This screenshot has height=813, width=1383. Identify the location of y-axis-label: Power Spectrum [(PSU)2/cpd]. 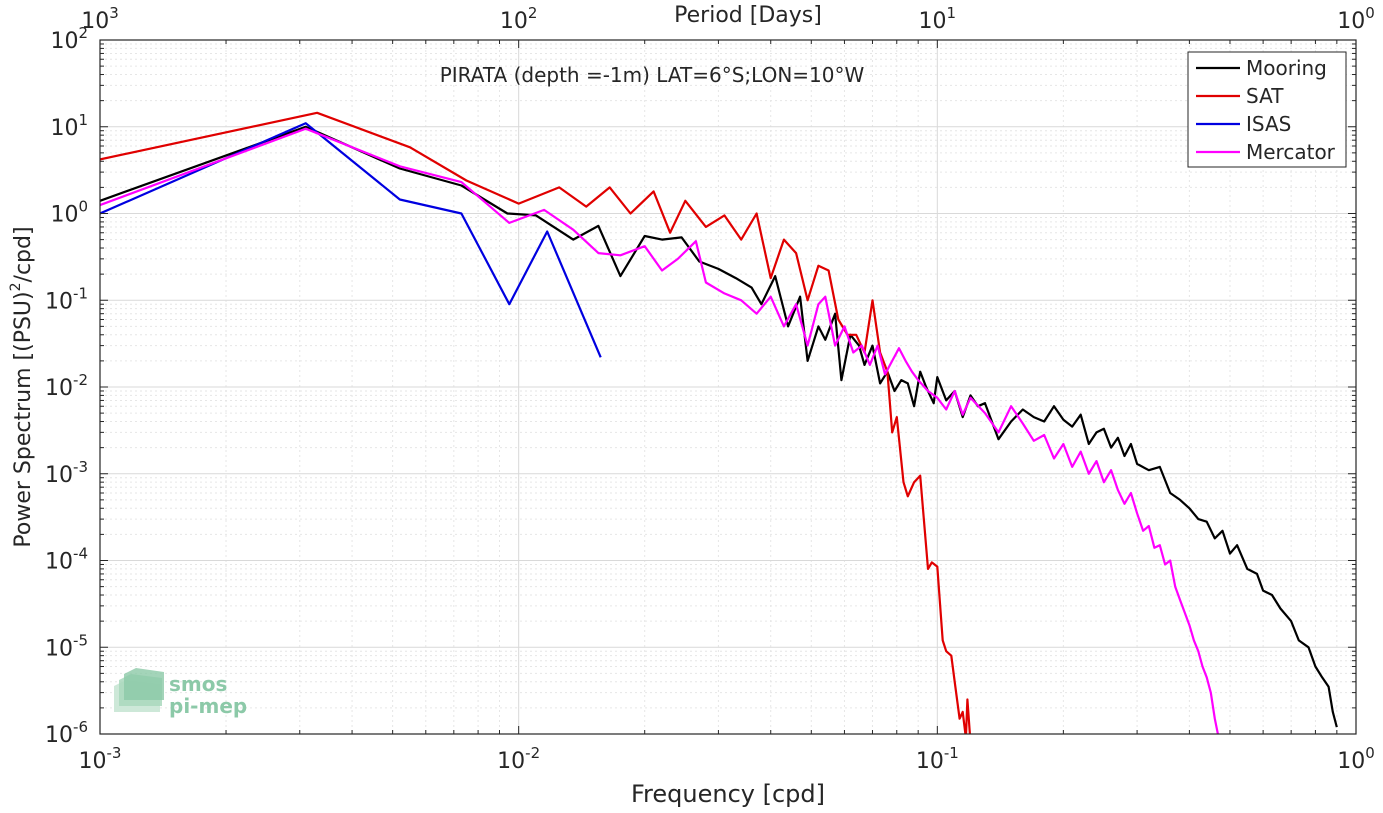
(22, 386).